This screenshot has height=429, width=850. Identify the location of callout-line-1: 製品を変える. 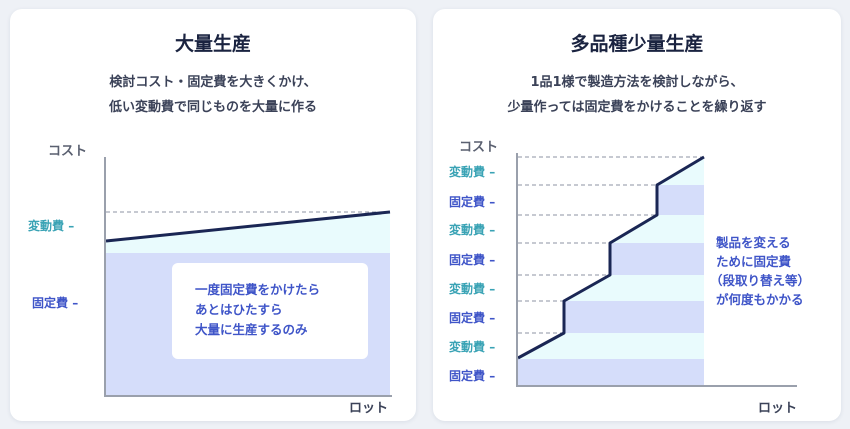
(753, 242).